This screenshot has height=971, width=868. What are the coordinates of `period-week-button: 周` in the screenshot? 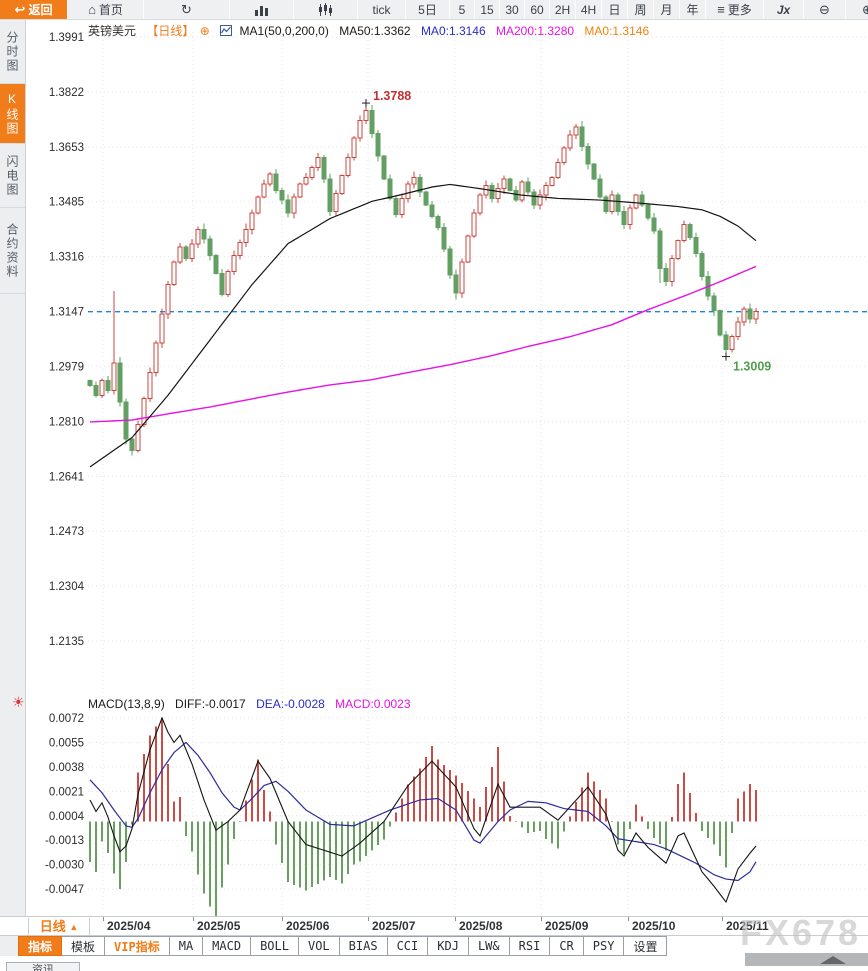 It's located at (641, 9).